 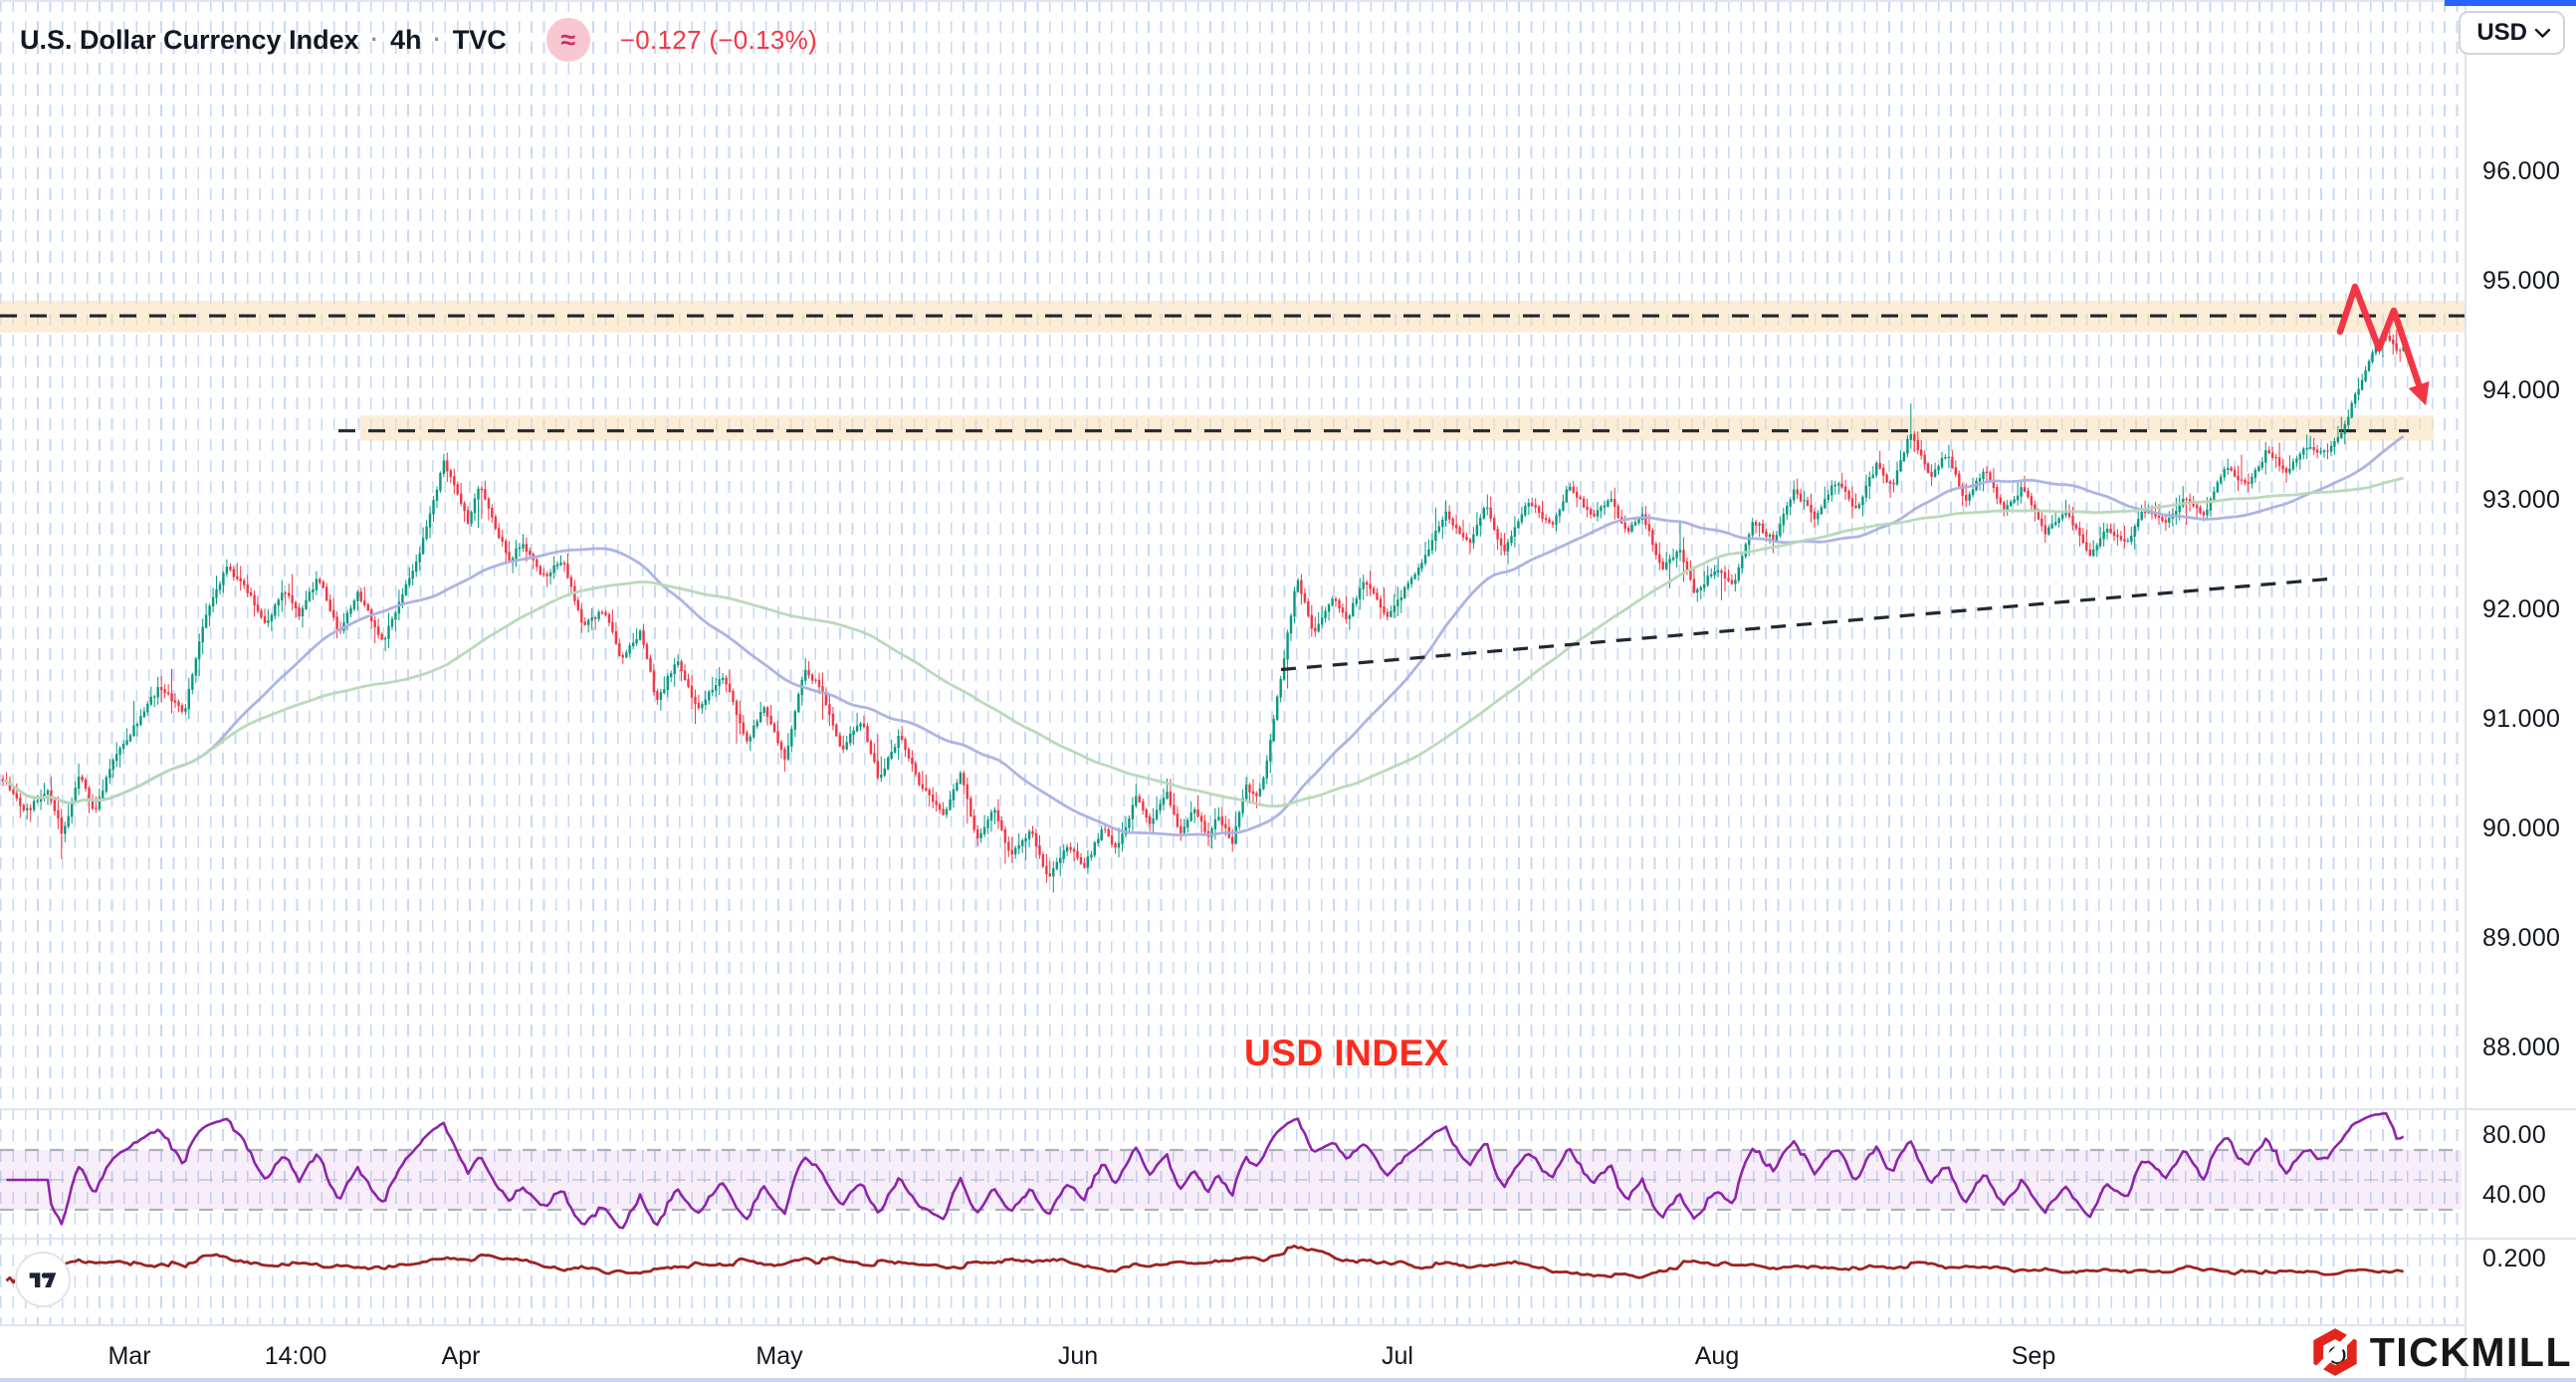 I want to click on tickmill-logo: TICKMILL, so click(x=2440, y=1352).